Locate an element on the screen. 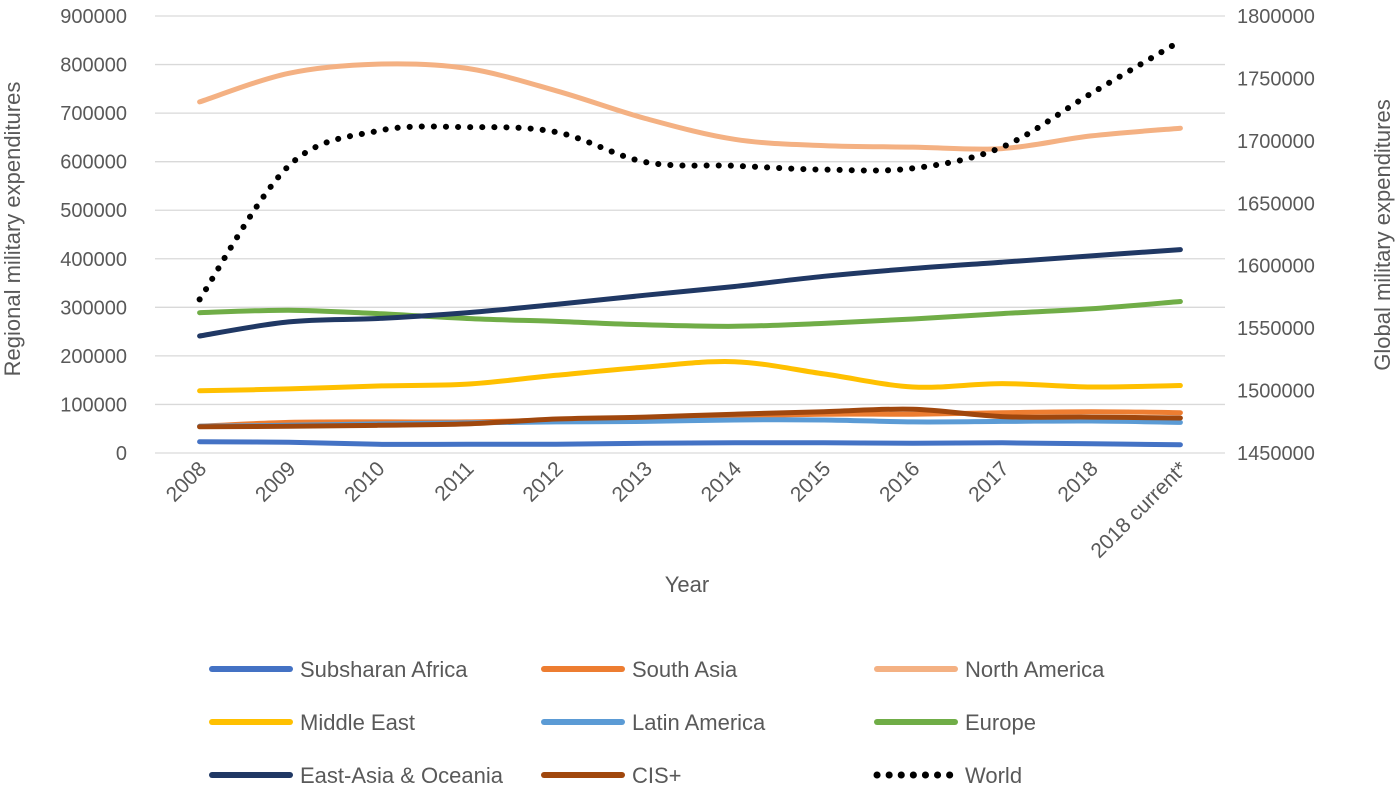 The height and width of the screenshot is (791, 1400). legend-item-europe: Europe is located at coordinates (955, 722).